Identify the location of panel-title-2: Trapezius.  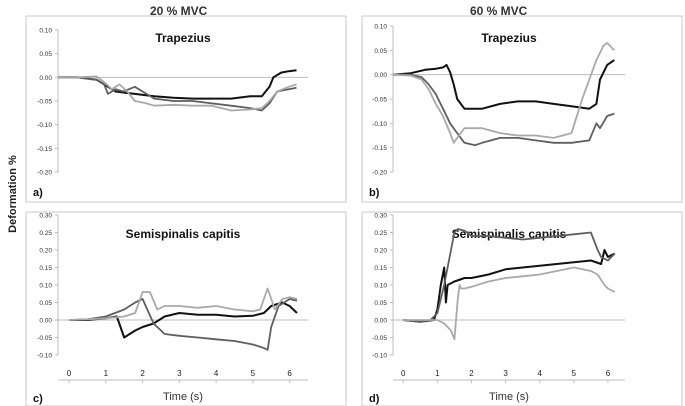
(509, 38).